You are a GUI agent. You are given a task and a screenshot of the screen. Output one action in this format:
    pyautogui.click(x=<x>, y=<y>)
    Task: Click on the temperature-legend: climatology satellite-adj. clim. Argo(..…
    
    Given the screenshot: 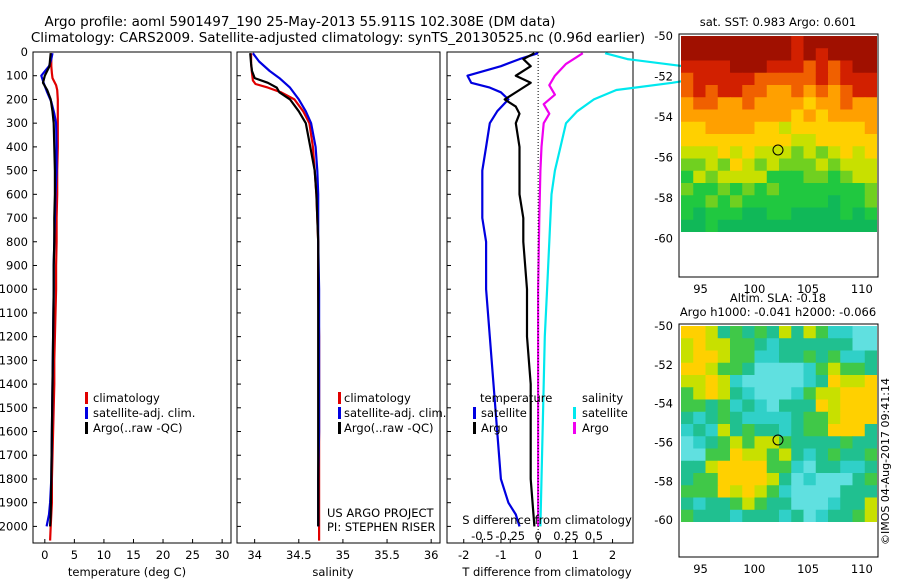 What is the action you would take?
    pyautogui.click(x=140, y=413)
    